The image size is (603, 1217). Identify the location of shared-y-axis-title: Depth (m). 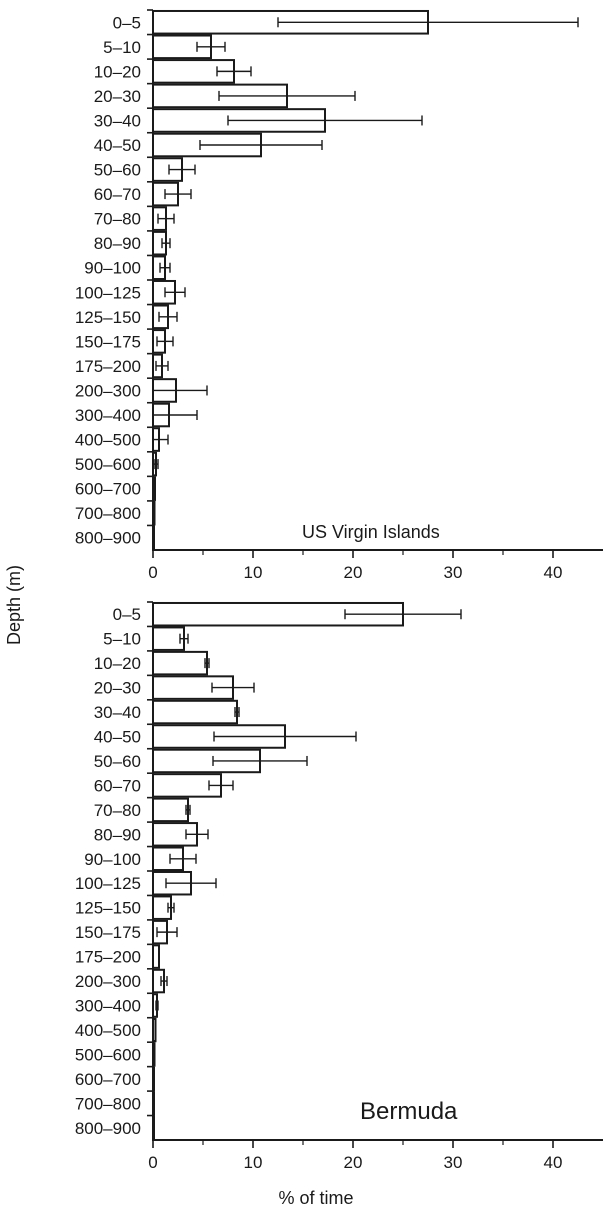
(14, 605).